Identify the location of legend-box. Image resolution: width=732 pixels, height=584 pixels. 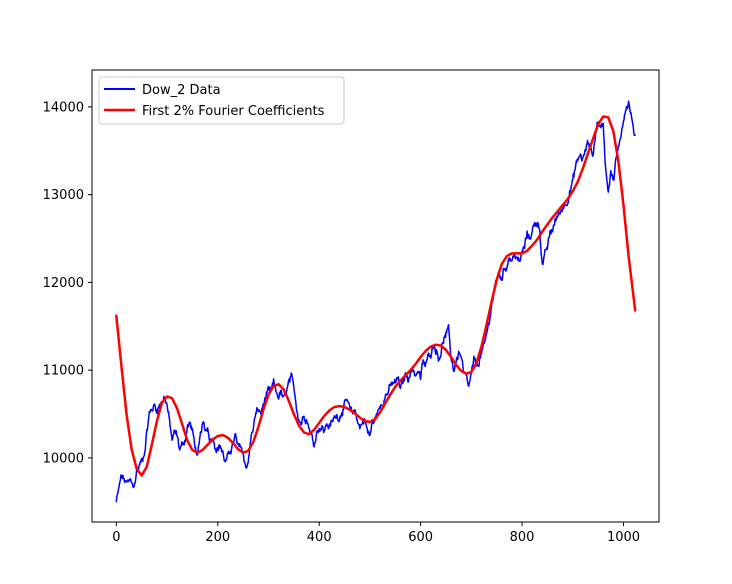
(221, 100).